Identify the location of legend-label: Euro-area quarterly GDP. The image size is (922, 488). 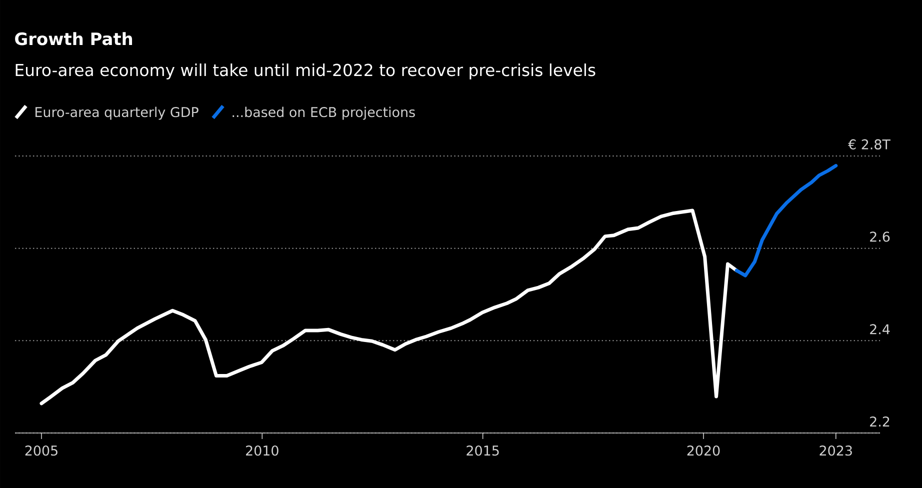
(117, 113).